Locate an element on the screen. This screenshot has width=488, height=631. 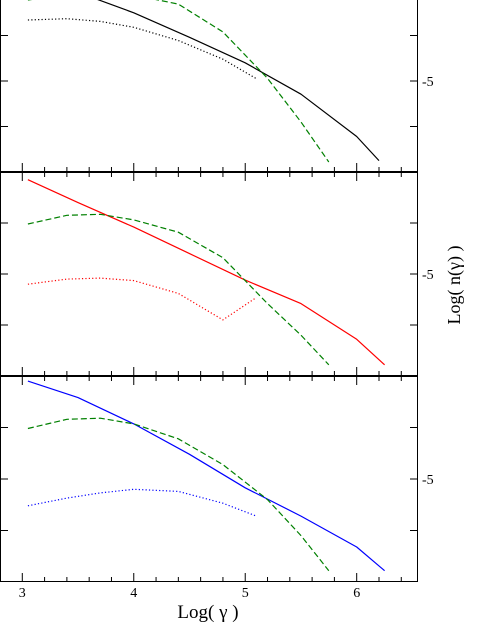
x-axis: 3 4 5 6 is located at coordinates (189, 593).